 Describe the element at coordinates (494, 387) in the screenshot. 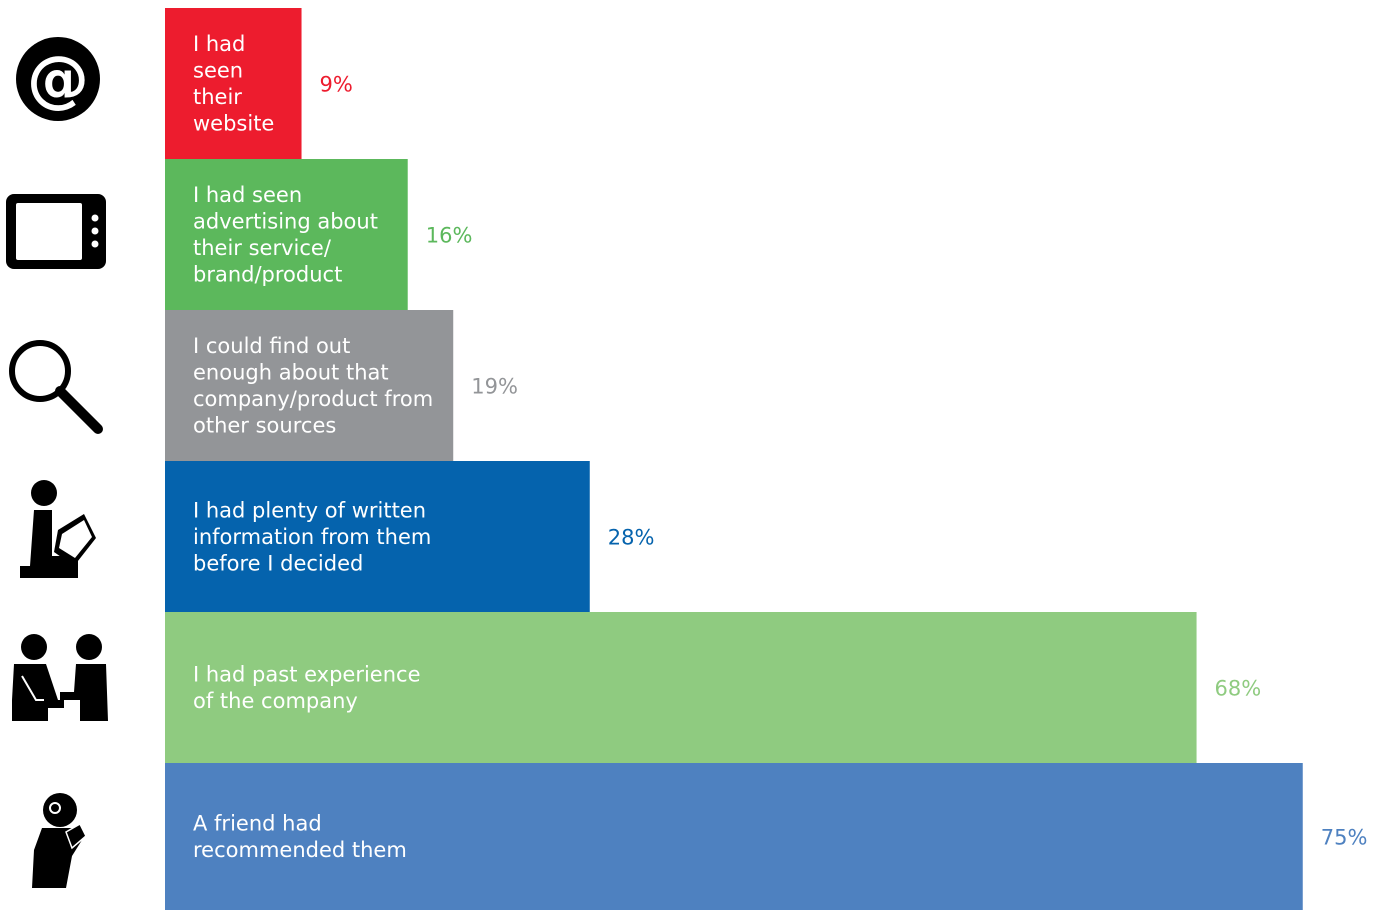

I see `value-label-3: 19%` at that location.